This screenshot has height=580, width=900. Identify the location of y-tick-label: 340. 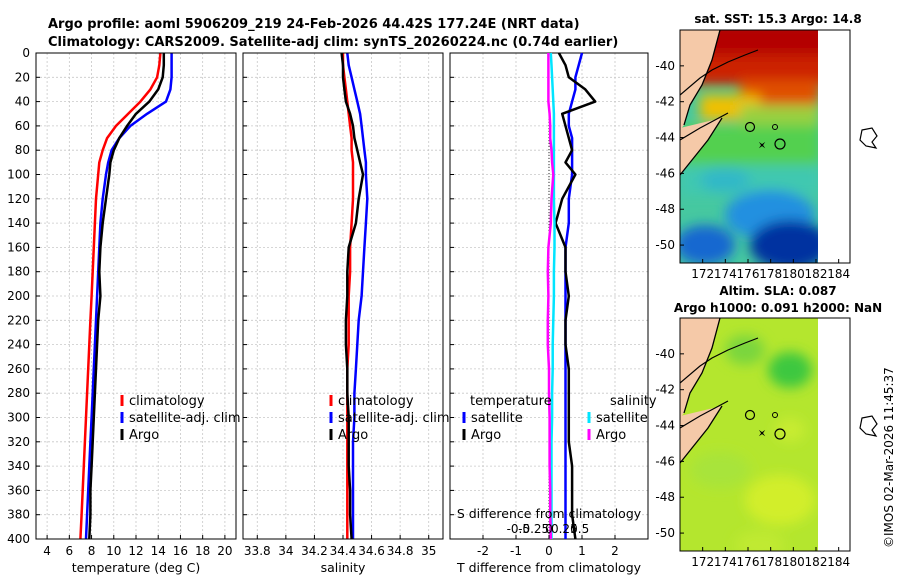
(18, 466).